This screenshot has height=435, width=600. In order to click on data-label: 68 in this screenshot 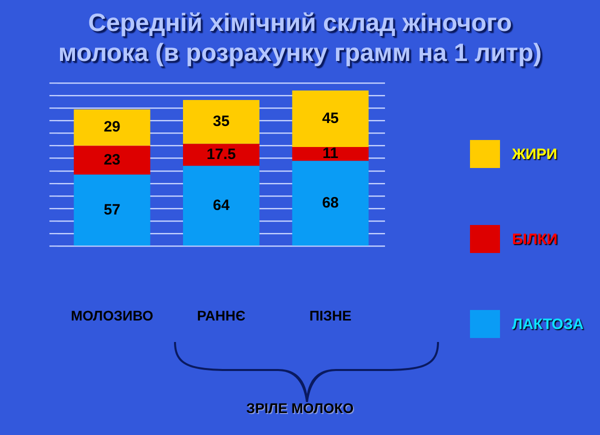, I will do `click(330, 203)`.